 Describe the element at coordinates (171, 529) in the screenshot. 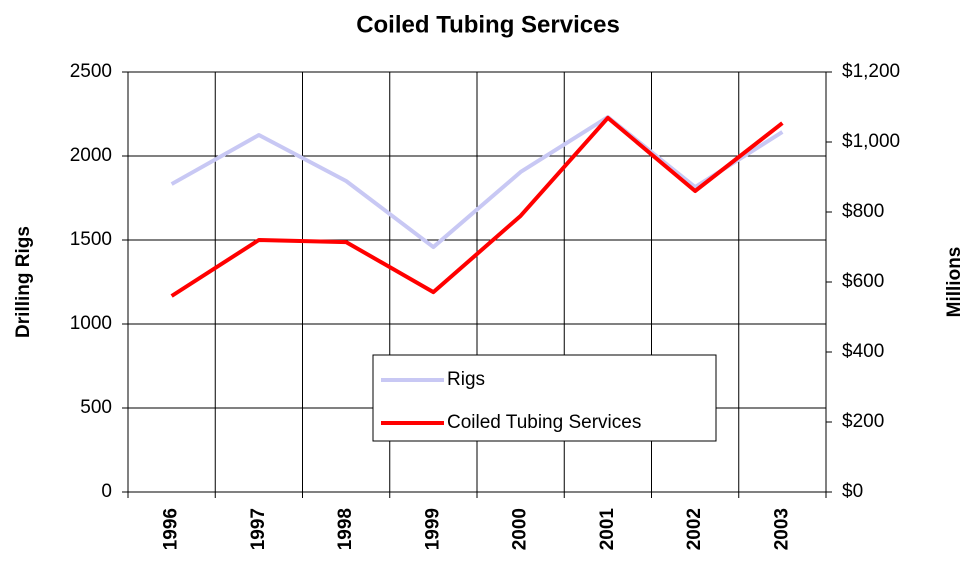

I see `x-tick-label: 1996` at that location.